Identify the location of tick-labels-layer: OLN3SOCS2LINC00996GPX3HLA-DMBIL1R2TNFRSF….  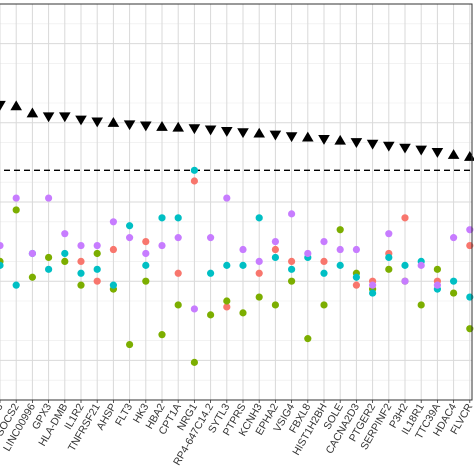
(237, 434).